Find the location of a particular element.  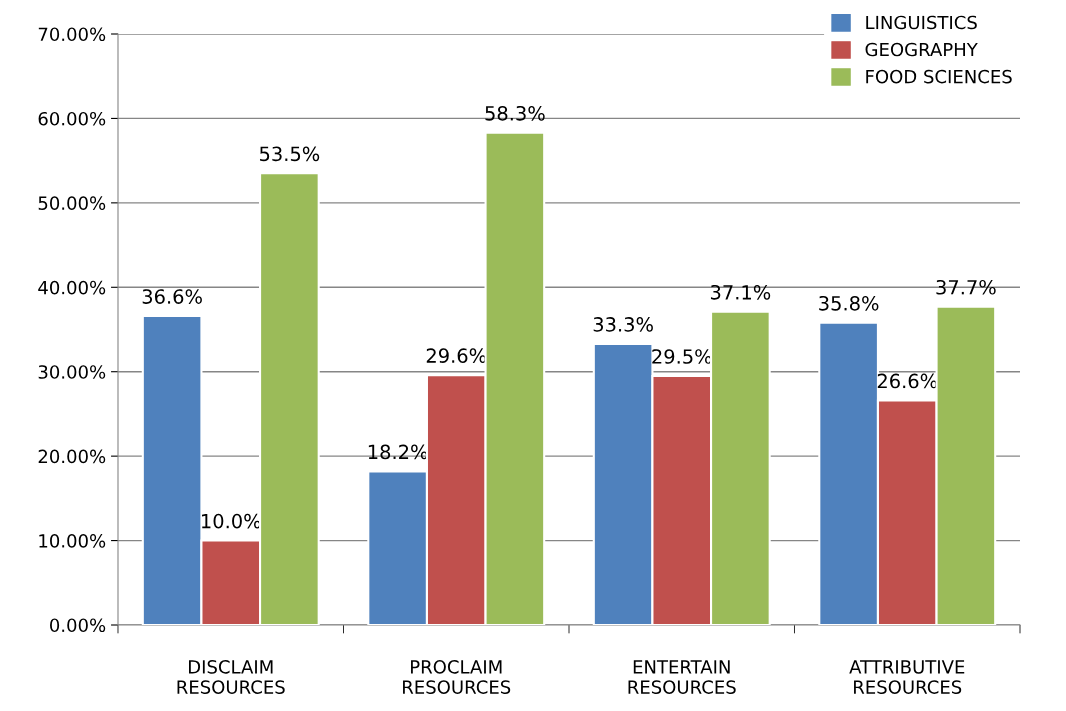

data-label: 37.1% is located at coordinates (740, 292).